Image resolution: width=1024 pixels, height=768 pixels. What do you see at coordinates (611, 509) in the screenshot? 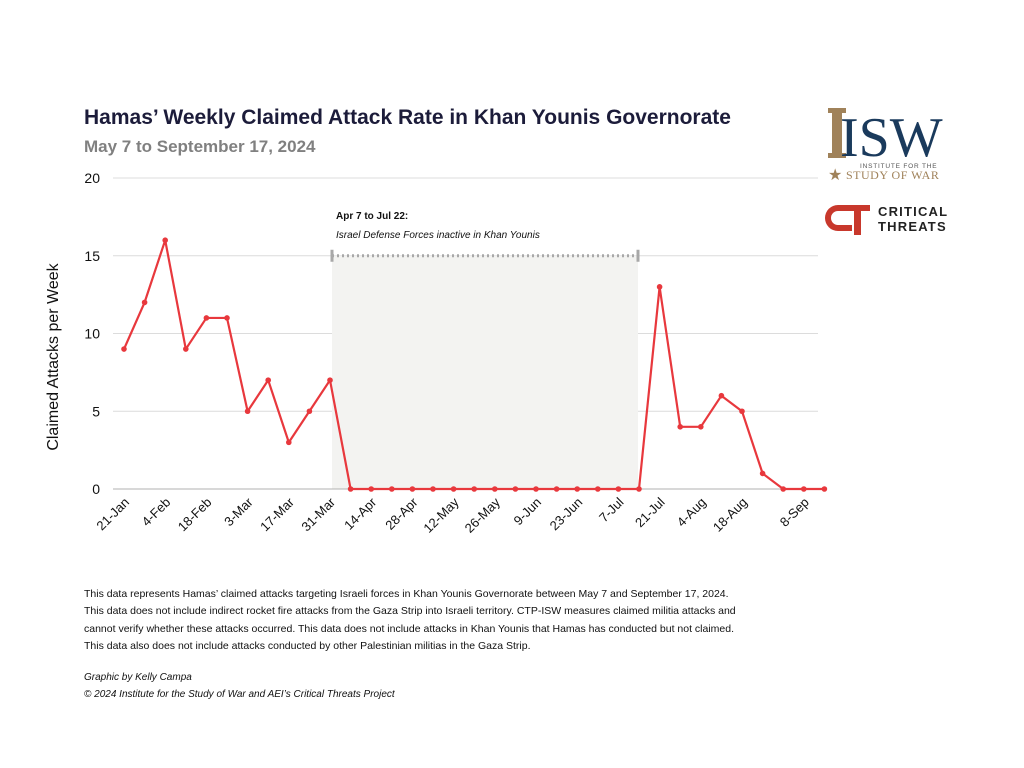
I see `x-tick-label: 7-Jul` at bounding box center [611, 509].